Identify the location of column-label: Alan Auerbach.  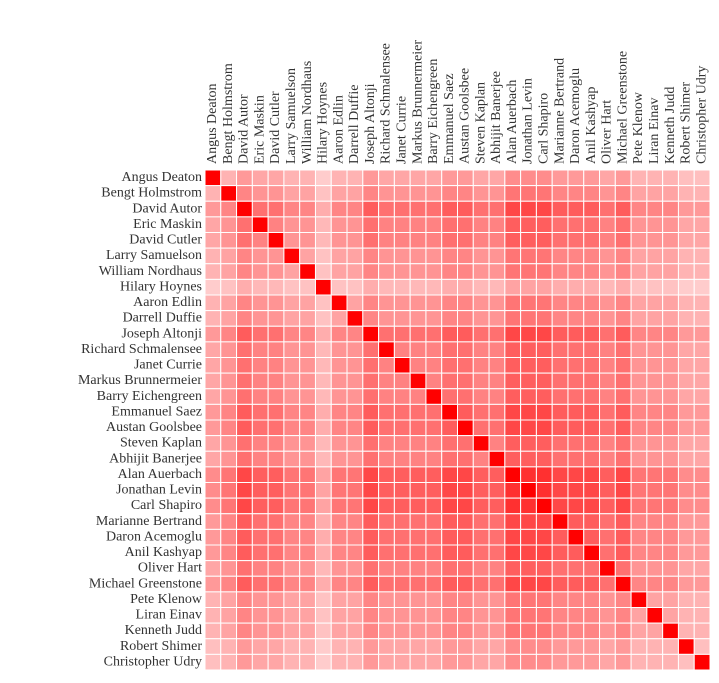
(512, 122).